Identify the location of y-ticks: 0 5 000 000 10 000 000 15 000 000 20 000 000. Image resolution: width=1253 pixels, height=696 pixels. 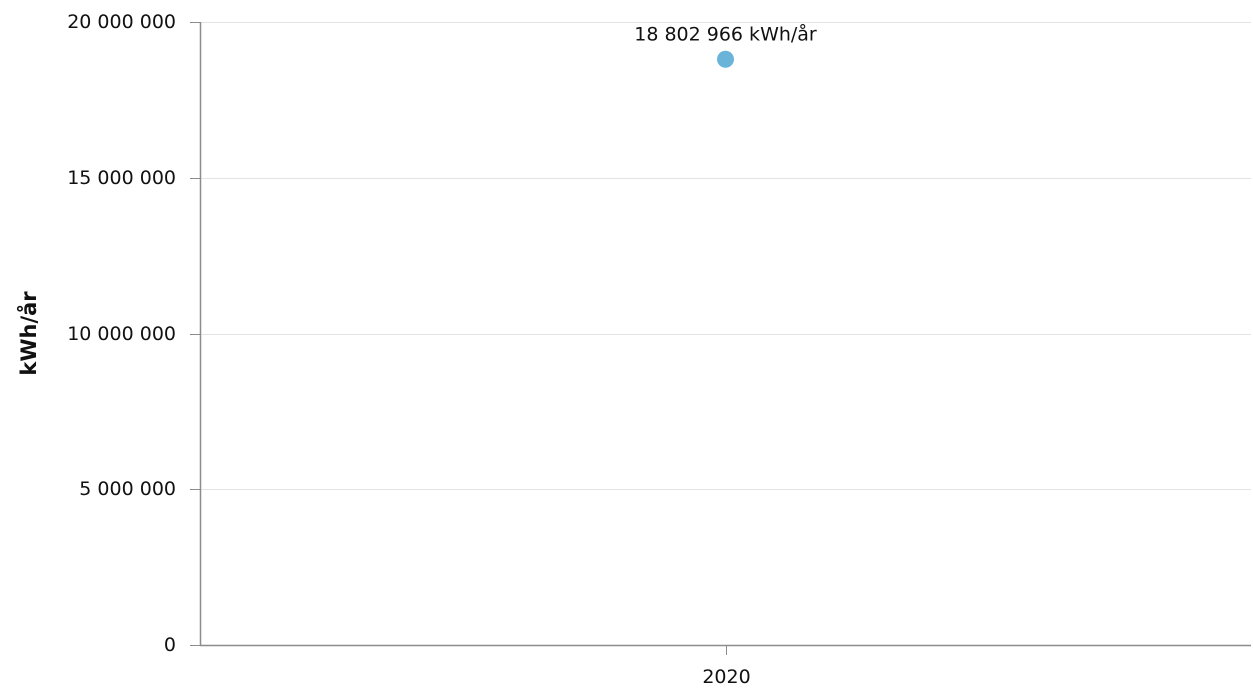
(133, 333).